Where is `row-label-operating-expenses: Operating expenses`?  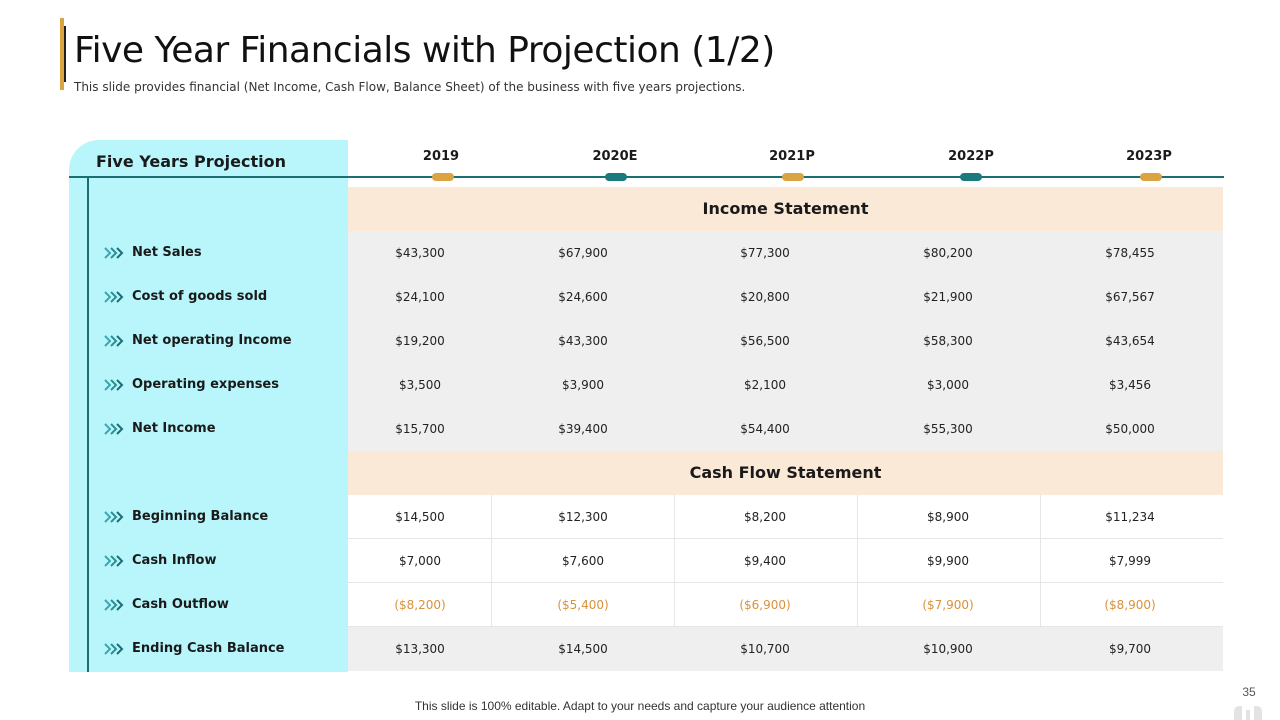 row-label-operating-expenses: Operating expenses is located at coordinates (191, 385).